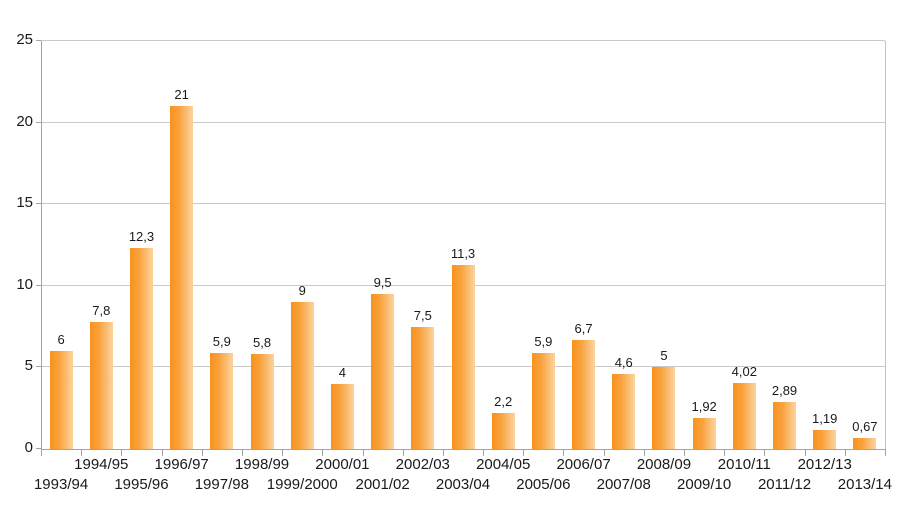 The height and width of the screenshot is (512, 918). I want to click on bar-value-label: 1,19, so click(825, 418).